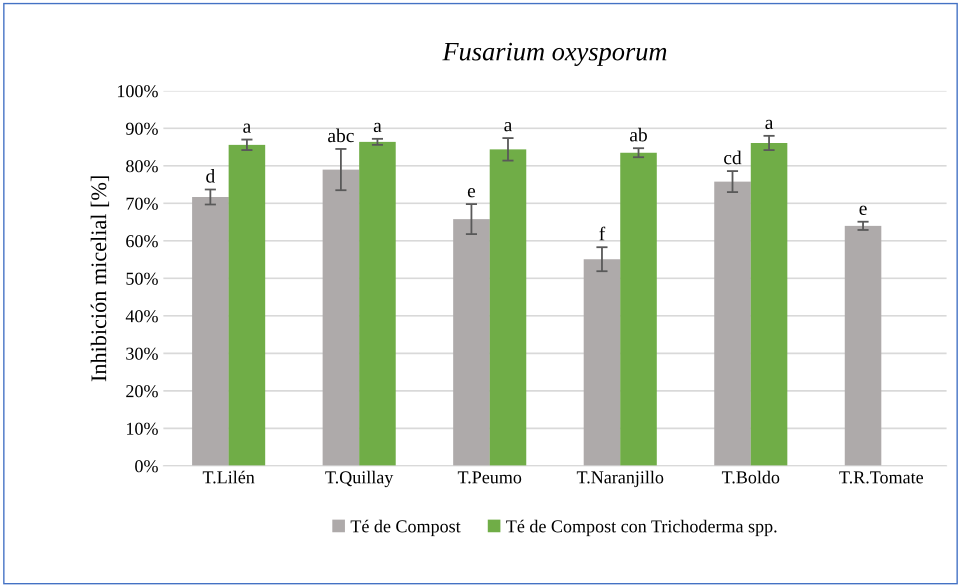 This screenshot has width=961, height=586. Describe the element at coordinates (210, 176) in the screenshot. I see `annotation: d` at that location.